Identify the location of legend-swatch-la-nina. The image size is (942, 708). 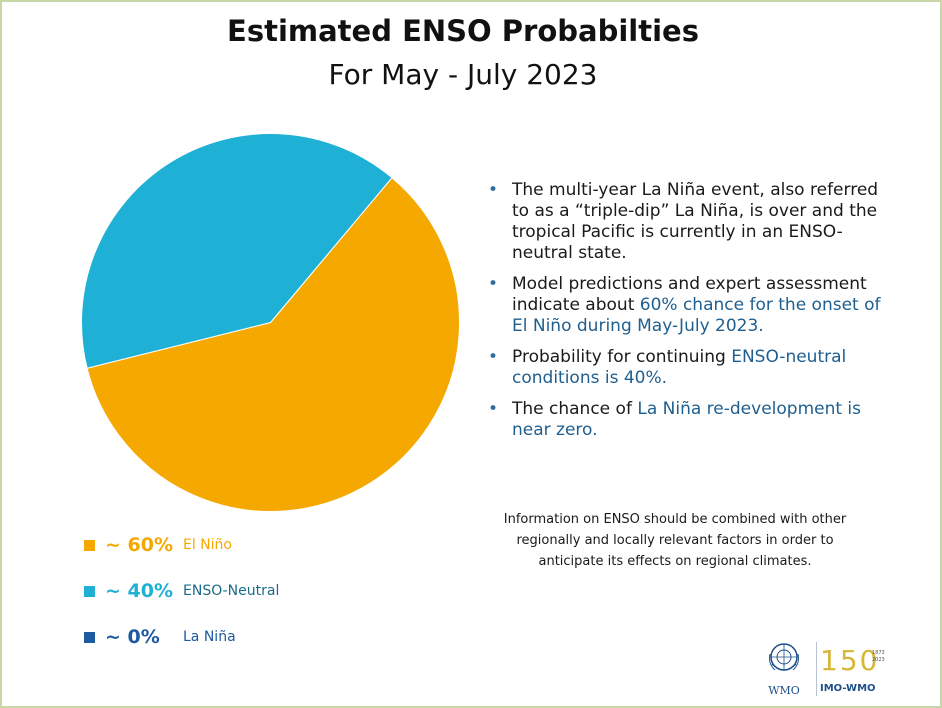
(89, 637).